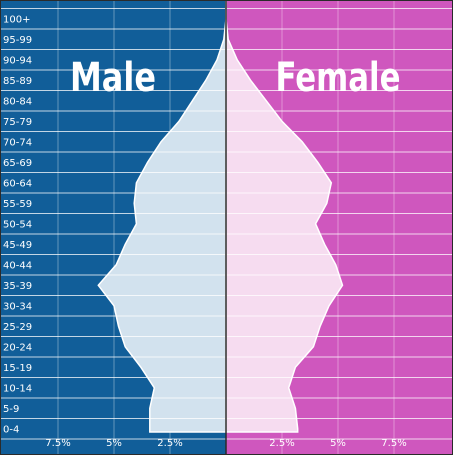  Describe the element at coordinates (17, 286) in the screenshot. I see `age-label-35-39: 35-39` at that location.